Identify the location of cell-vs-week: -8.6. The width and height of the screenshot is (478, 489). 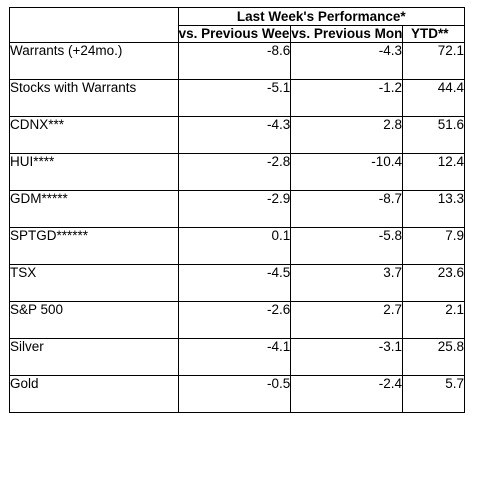
(234, 61).